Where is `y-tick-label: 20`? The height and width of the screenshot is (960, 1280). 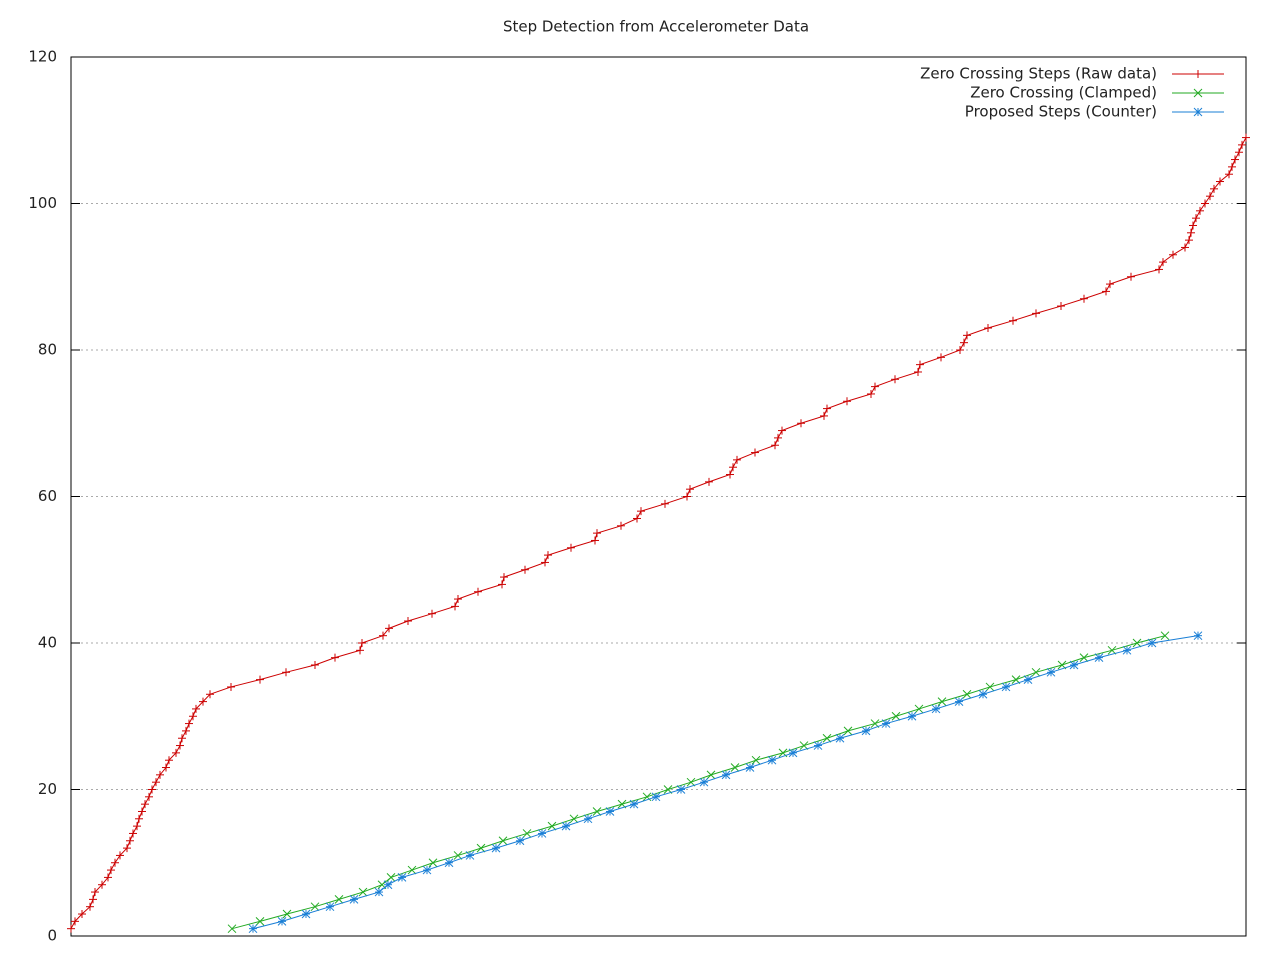
y-tick-label: 20 is located at coordinates (47, 789).